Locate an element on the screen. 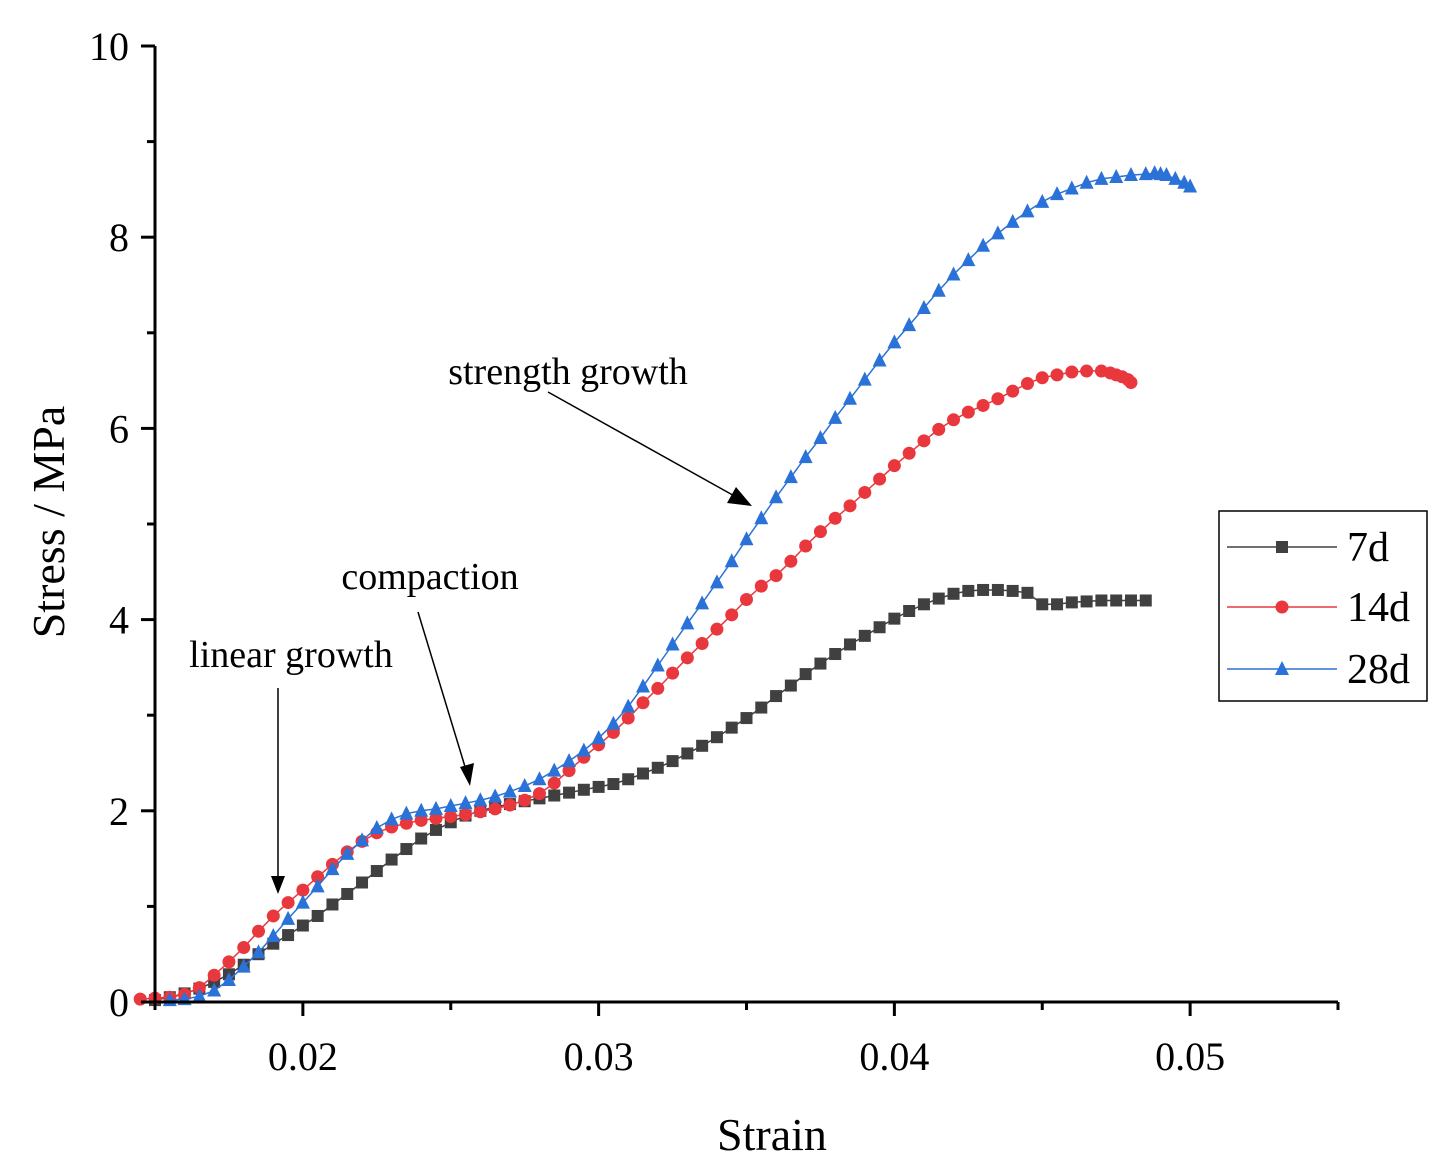  x-tick-label: 0.03 is located at coordinates (599, 1056).